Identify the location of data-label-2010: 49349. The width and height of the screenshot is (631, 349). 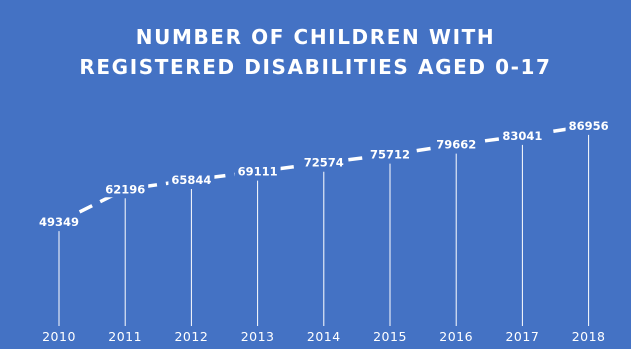
(59, 222).